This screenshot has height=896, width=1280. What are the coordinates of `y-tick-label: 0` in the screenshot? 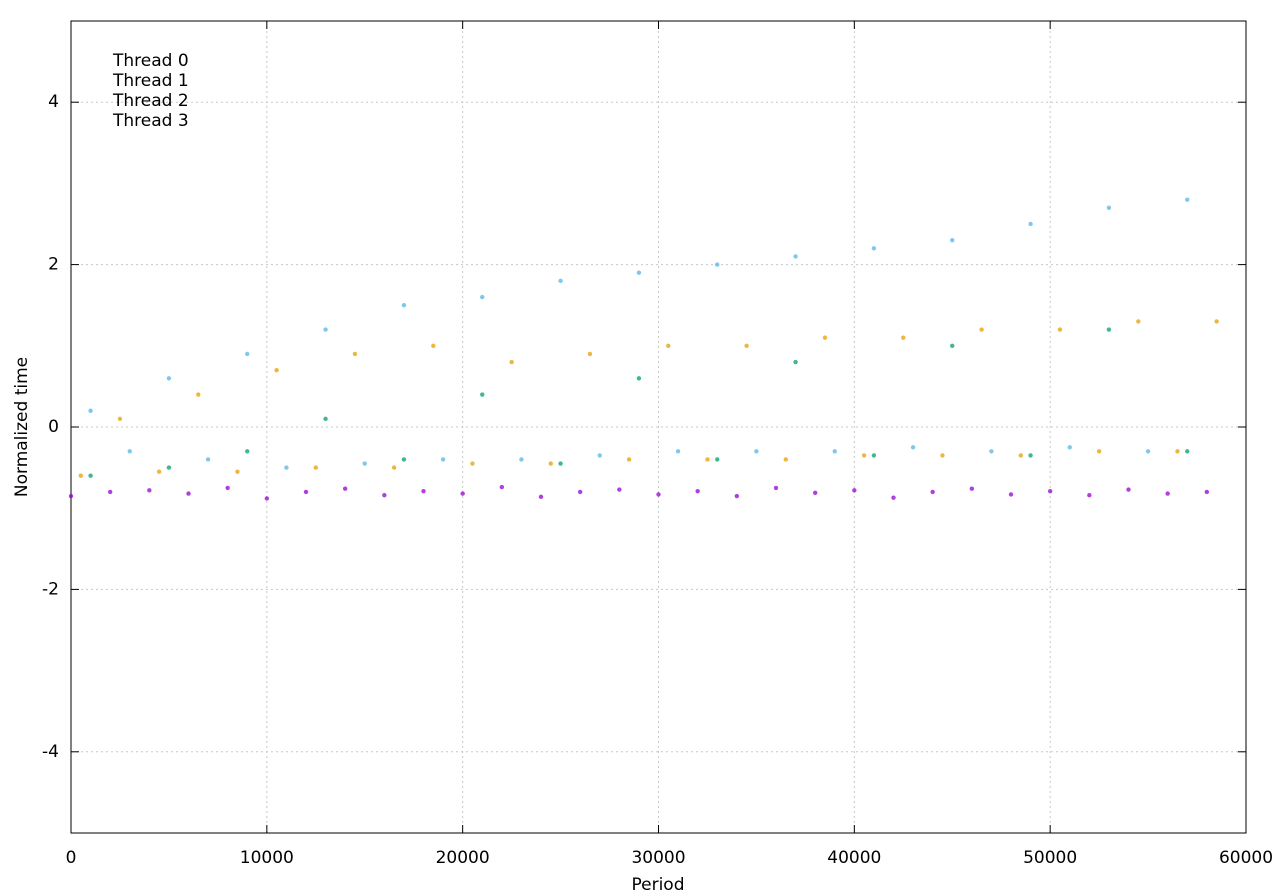 It's located at (53, 427).